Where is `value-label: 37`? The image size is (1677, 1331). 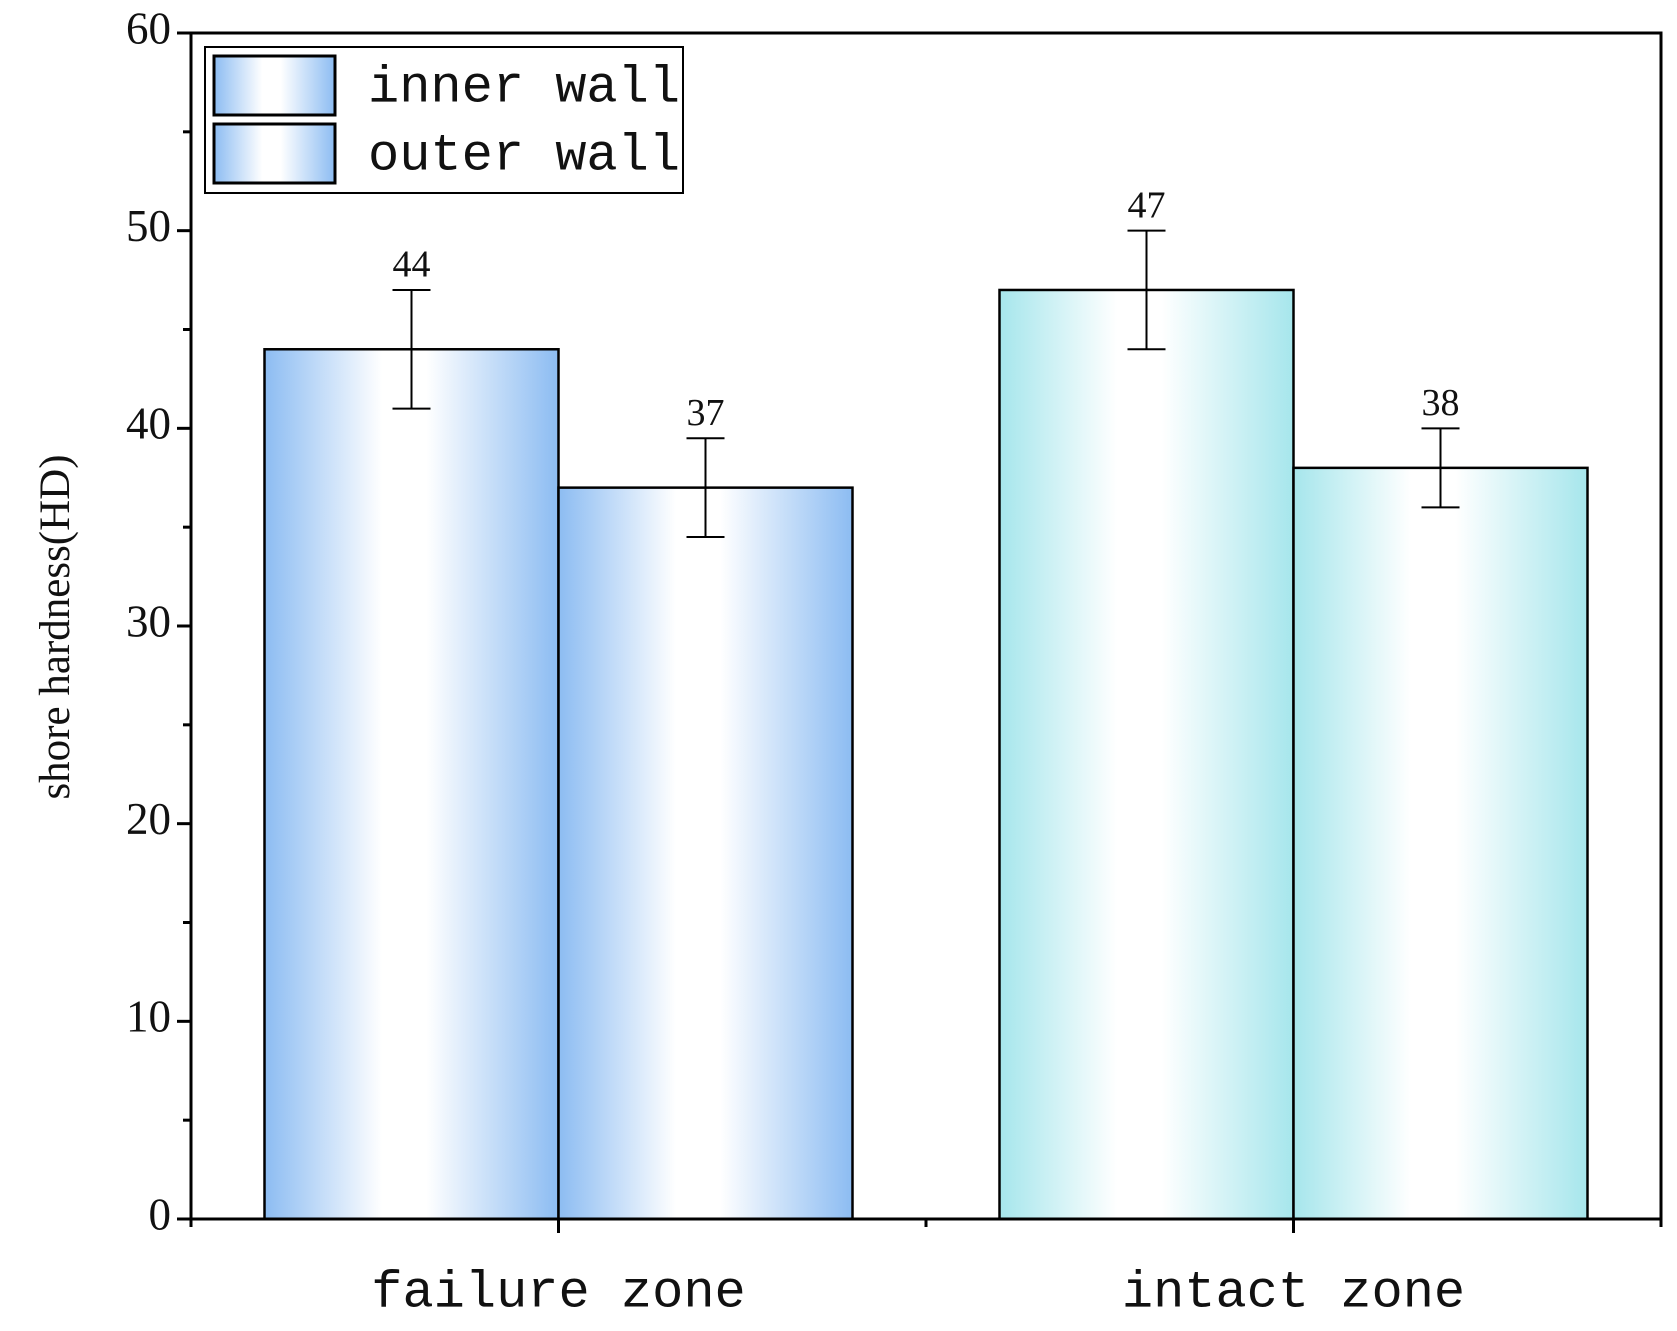 value-label: 37 is located at coordinates (706, 413).